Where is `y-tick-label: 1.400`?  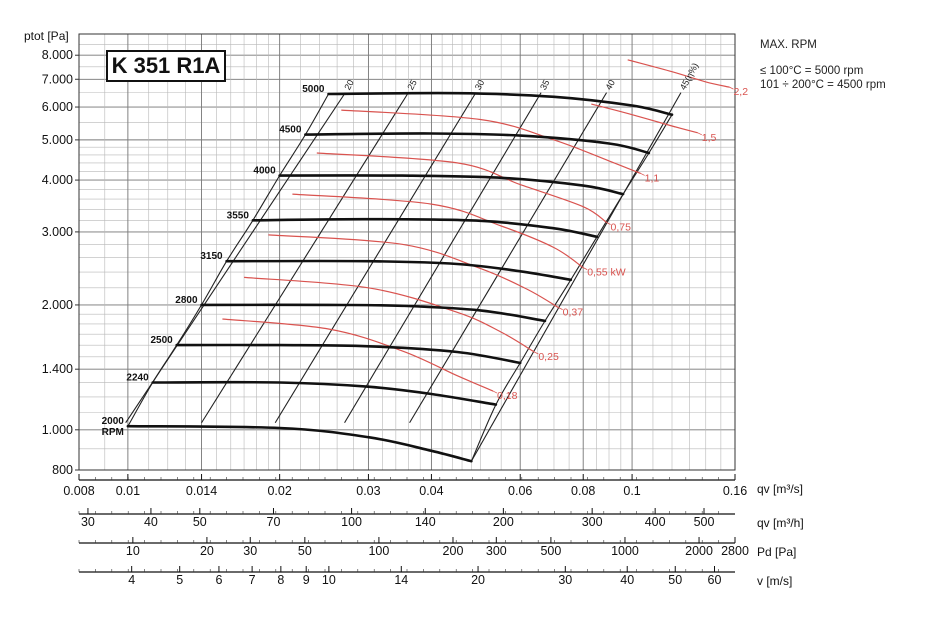 y-tick-label: 1.400 is located at coordinates (57, 369).